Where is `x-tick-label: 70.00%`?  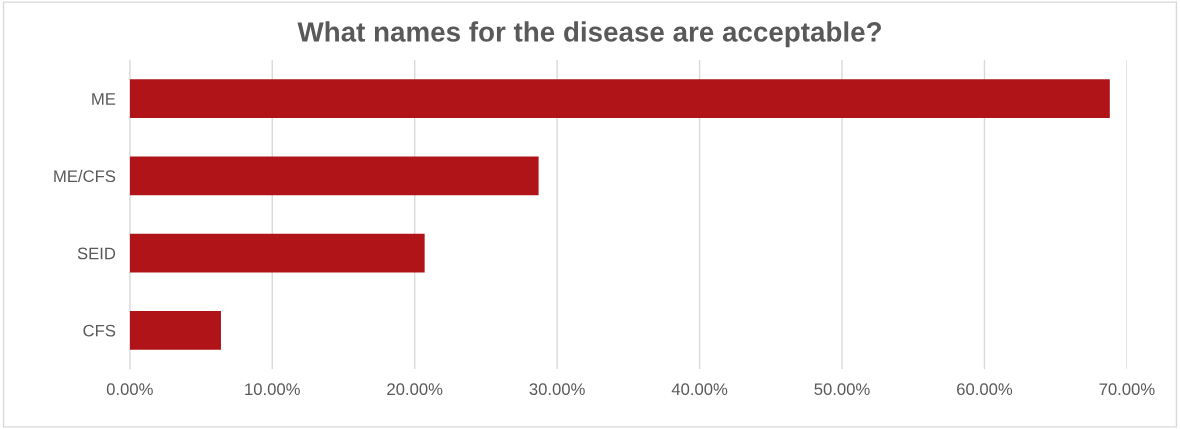
x-tick-label: 70.00% is located at coordinates (1127, 389).